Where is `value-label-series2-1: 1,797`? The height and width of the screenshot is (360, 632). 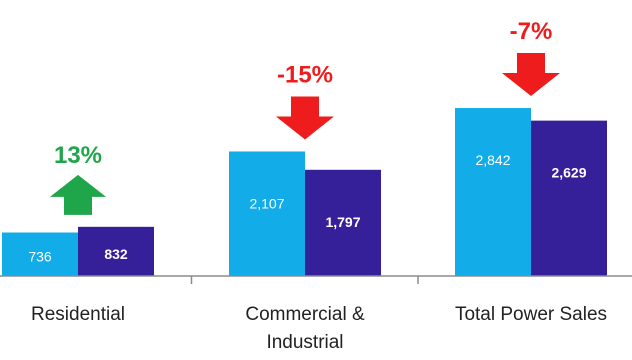 value-label-series2-1: 1,797 is located at coordinates (342, 222).